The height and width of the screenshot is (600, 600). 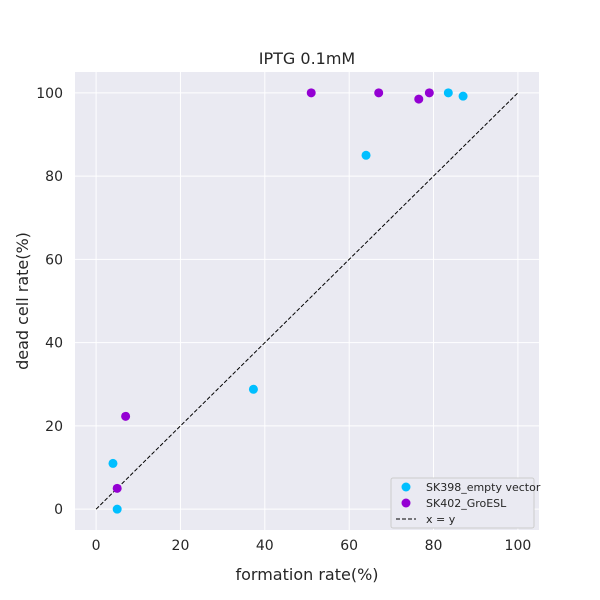 What do you see at coordinates (54, 177) in the screenshot?
I see `y-tick-label: 80` at bounding box center [54, 177].